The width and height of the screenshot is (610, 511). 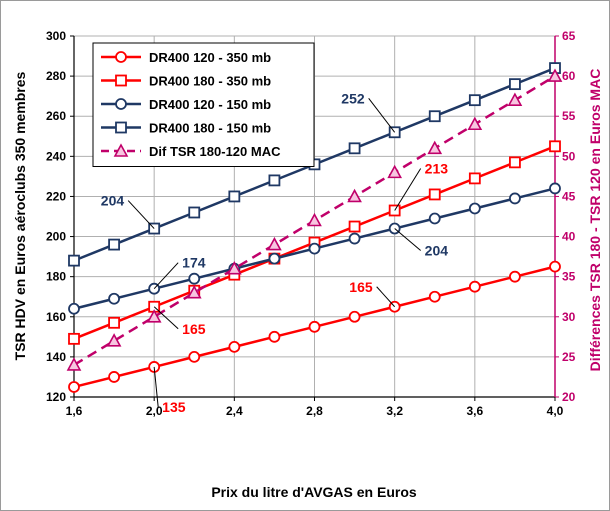 I want to click on legend-entry: Dif TSR 180-120 MAC, so click(x=191, y=151).